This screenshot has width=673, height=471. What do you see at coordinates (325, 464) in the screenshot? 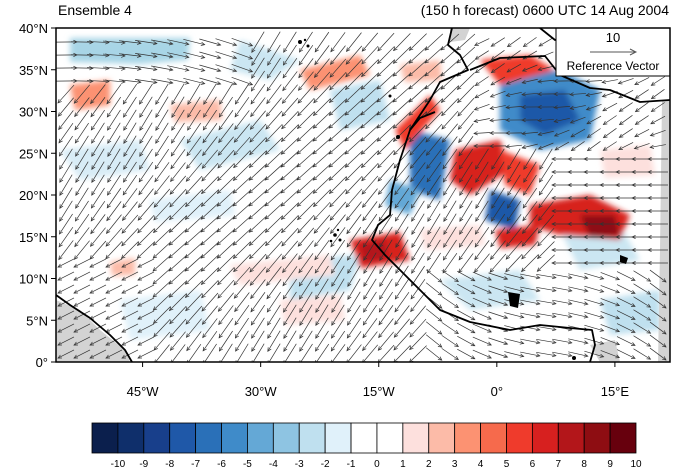
I see `colorbar-label: -2` at bounding box center [325, 464].